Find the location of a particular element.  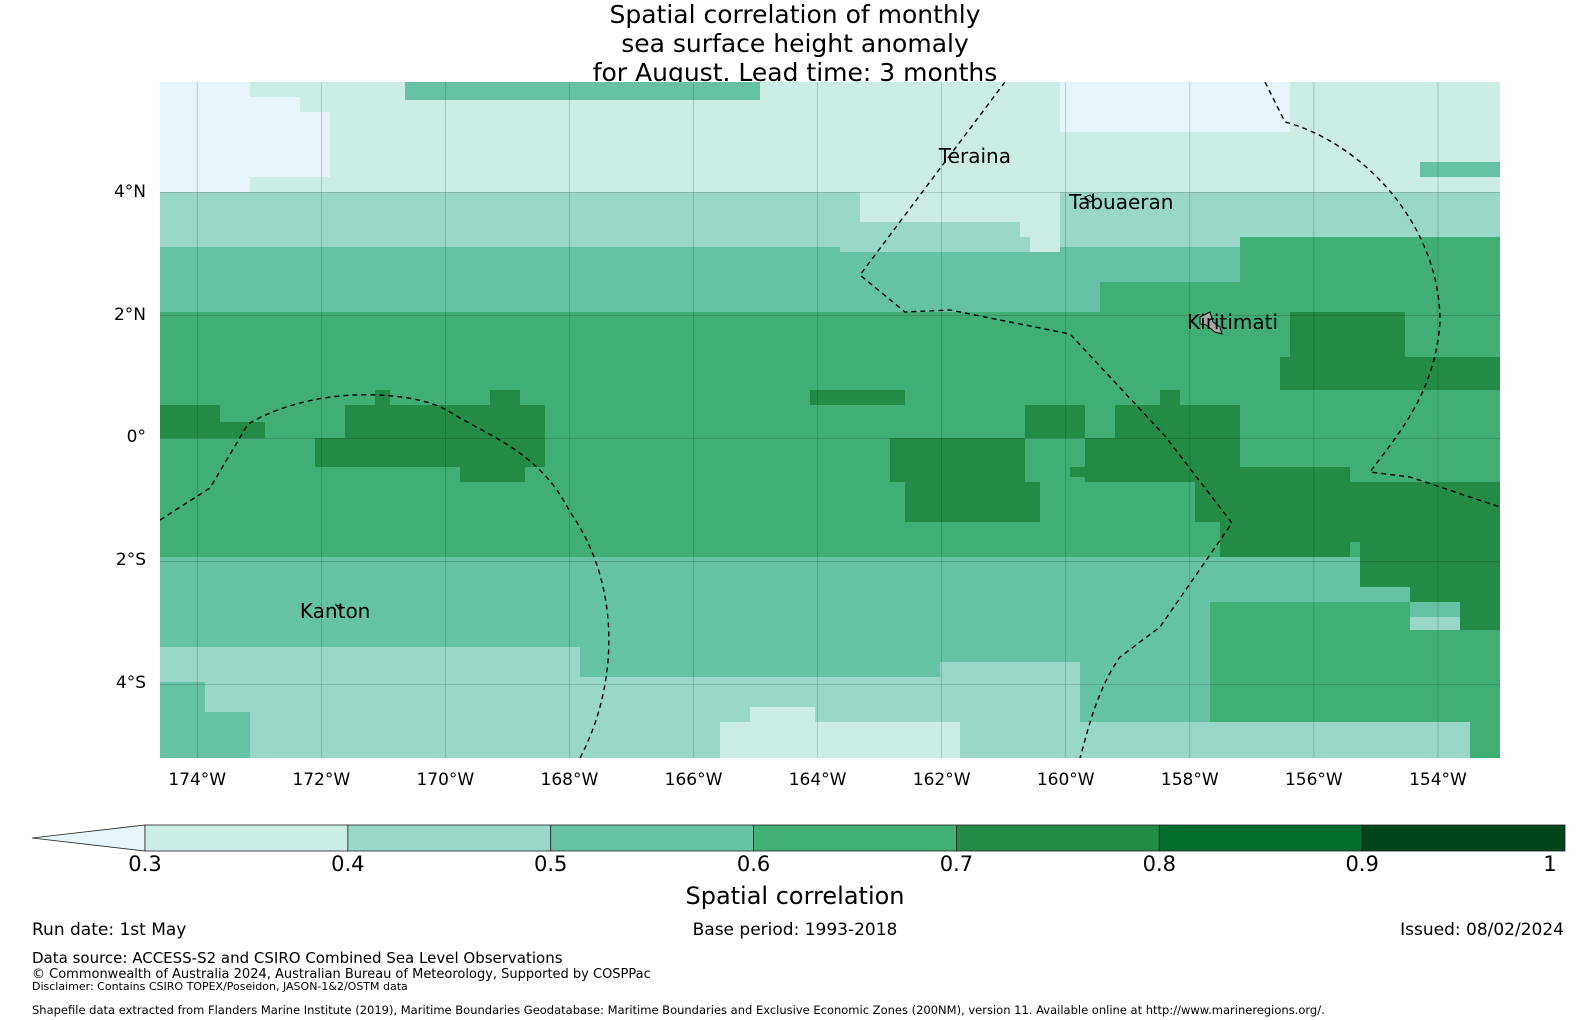

patch-07-east-top is located at coordinates (1300, 274).